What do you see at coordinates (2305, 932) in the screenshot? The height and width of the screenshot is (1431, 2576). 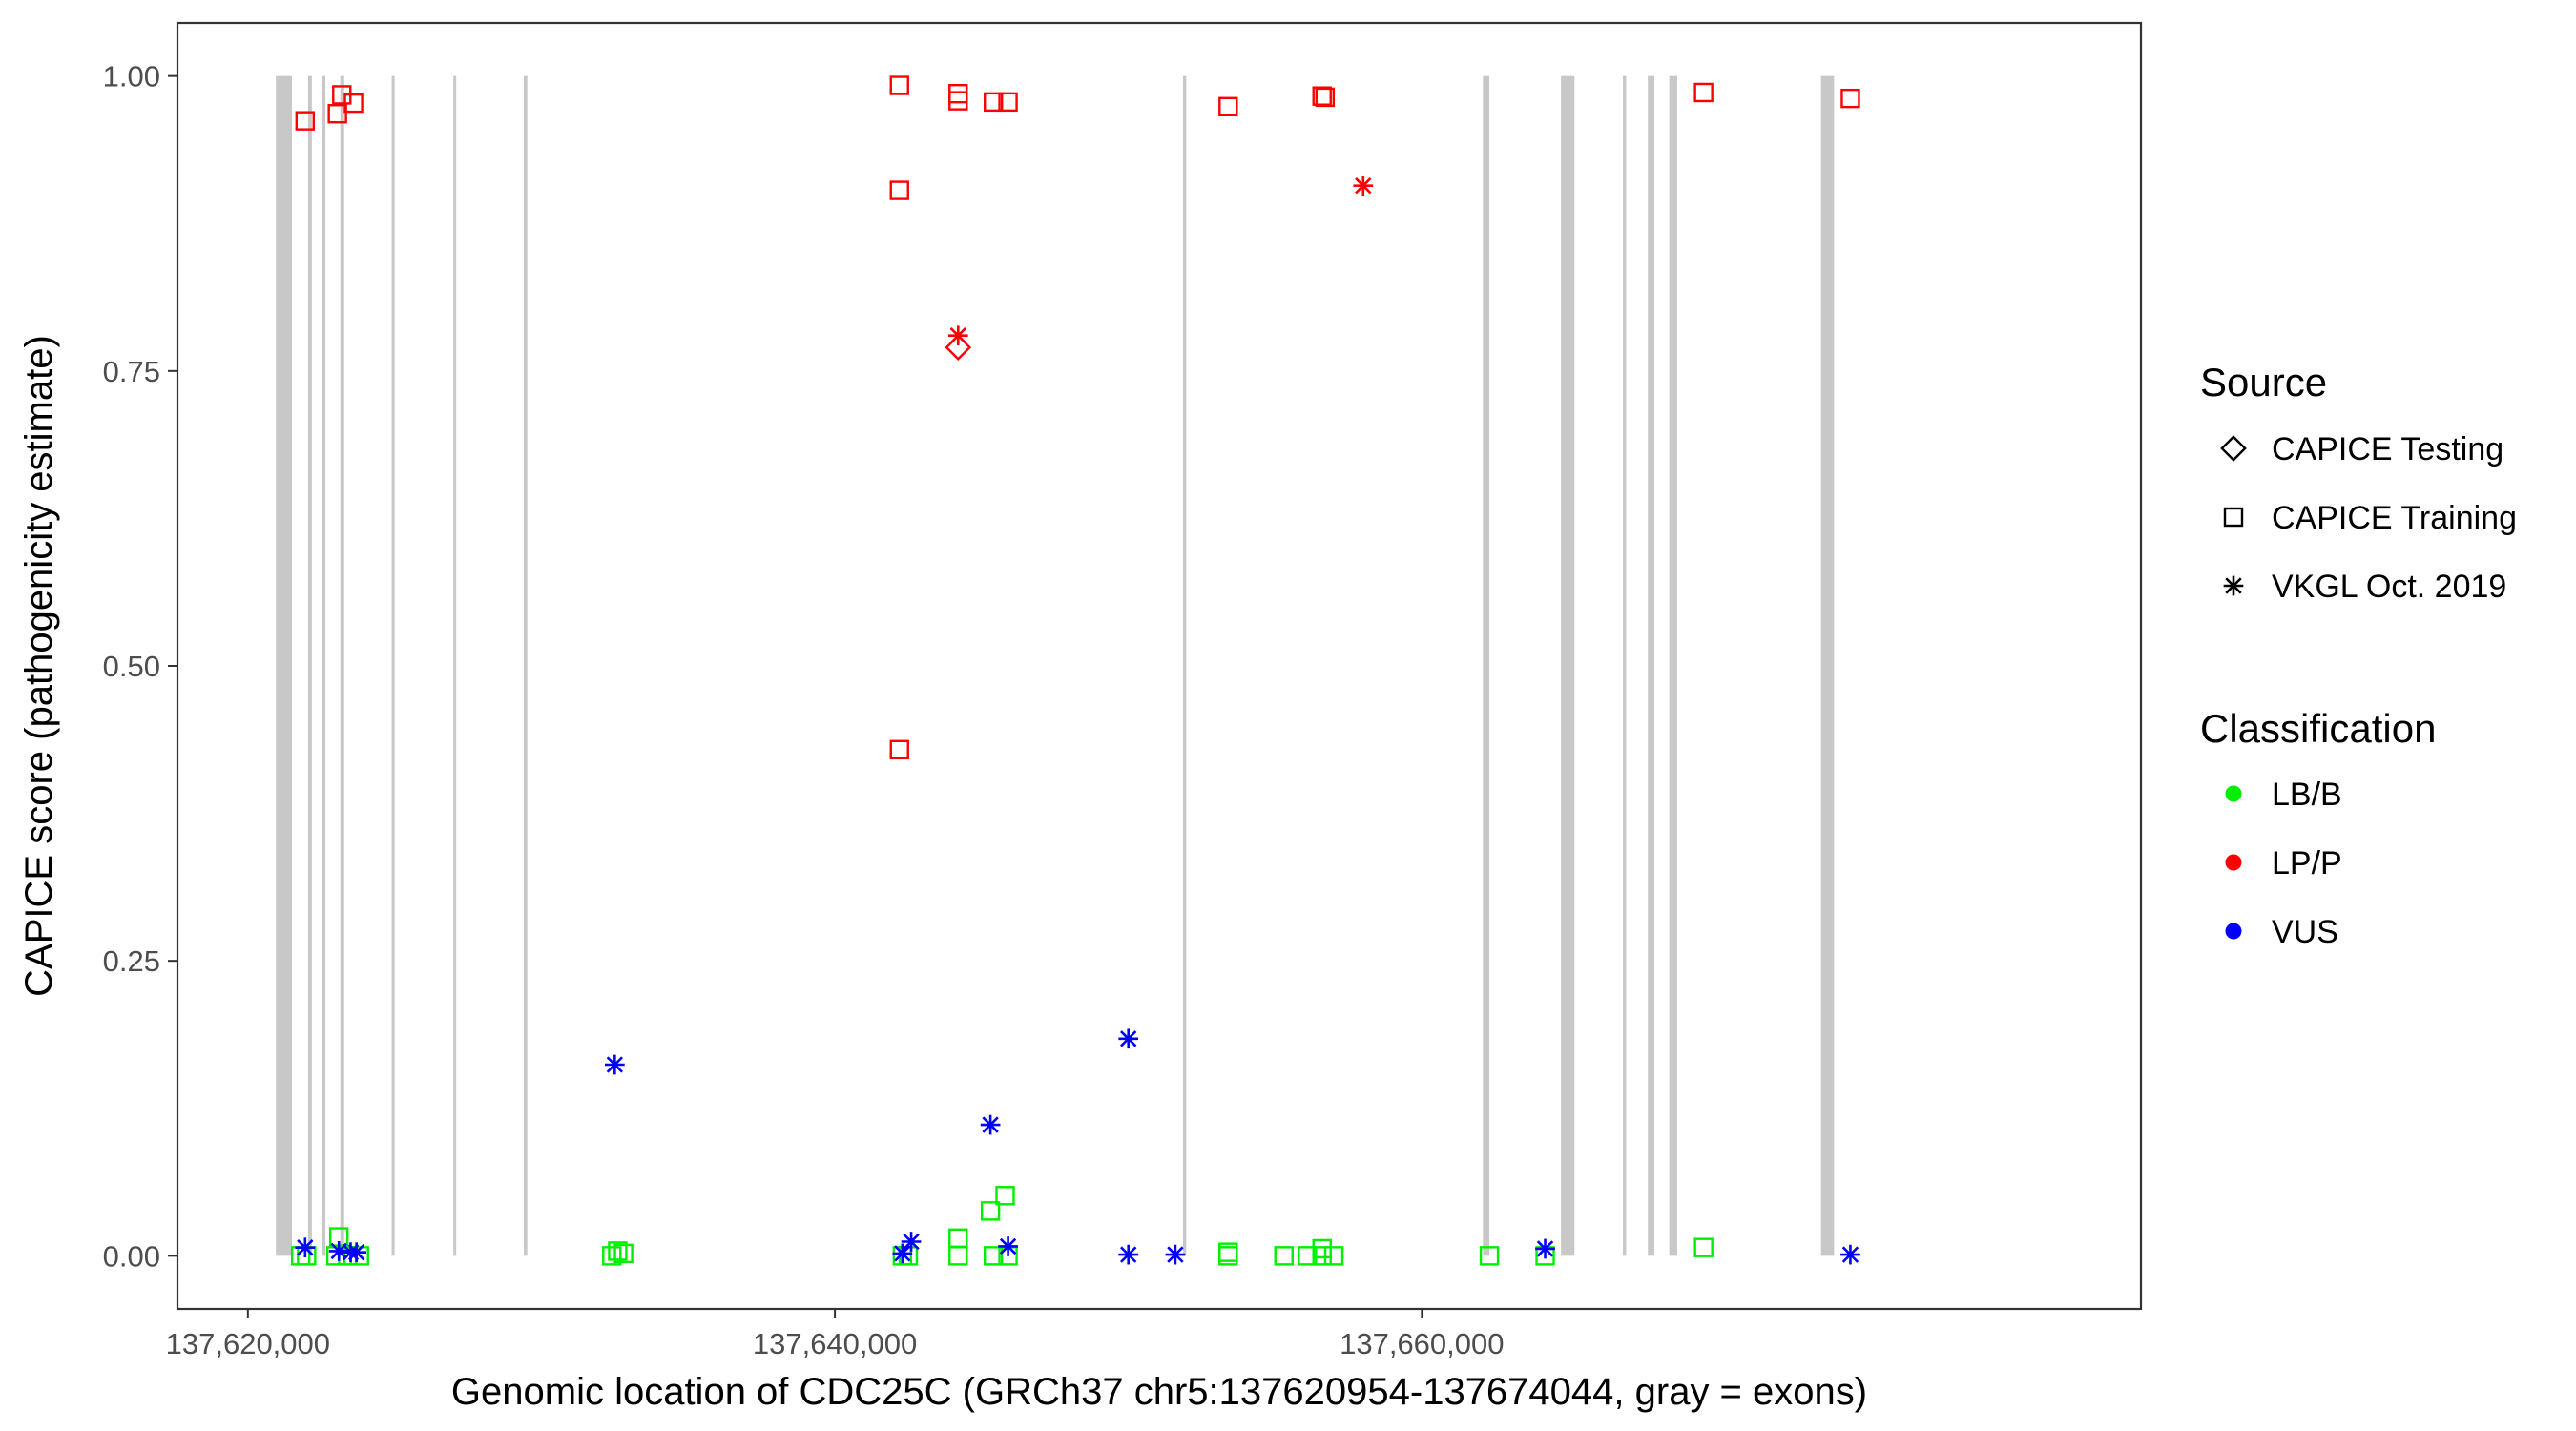 I see `legend-label-classification: VUS` at bounding box center [2305, 932].